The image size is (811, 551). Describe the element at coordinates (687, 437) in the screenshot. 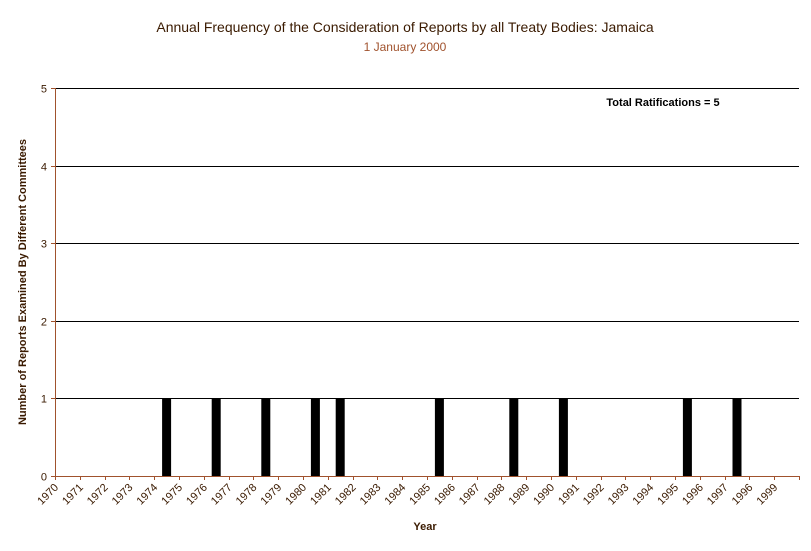

I see `bar-1995` at that location.